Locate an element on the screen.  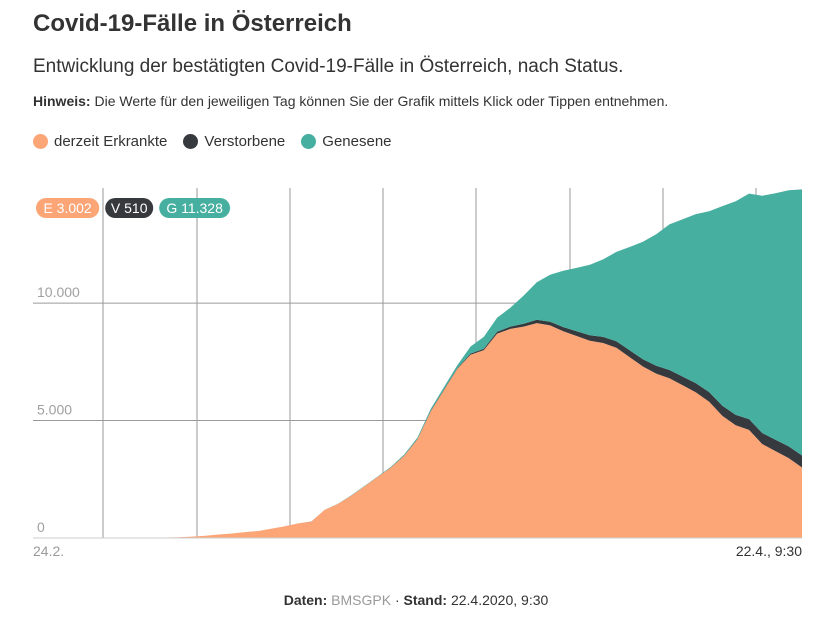
chart-footer: Daten: BMSGPK · Stand: 22.4.2020, 9:30 is located at coordinates (416, 600).